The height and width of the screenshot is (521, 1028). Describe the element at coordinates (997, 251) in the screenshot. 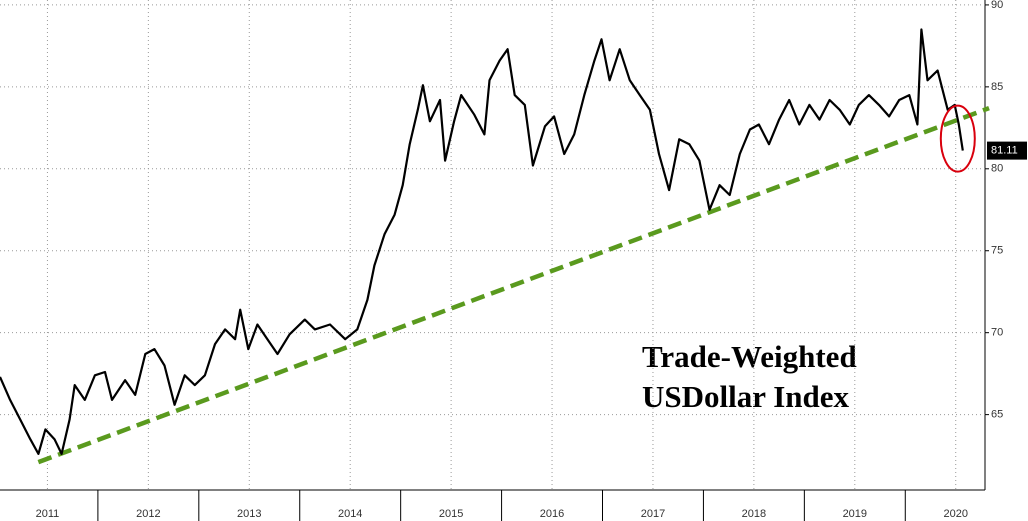

I see `y-tick-label: 75` at that location.